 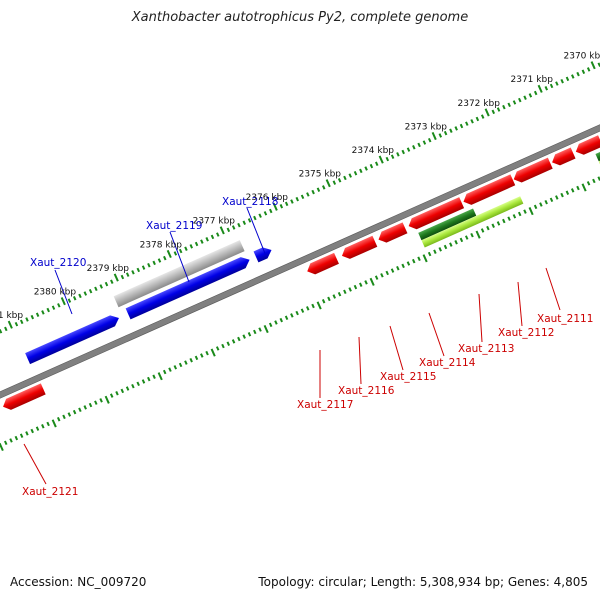 What do you see at coordinates (55, 293) in the screenshot?
I see `scale-label: 2380 kbp` at bounding box center [55, 293].